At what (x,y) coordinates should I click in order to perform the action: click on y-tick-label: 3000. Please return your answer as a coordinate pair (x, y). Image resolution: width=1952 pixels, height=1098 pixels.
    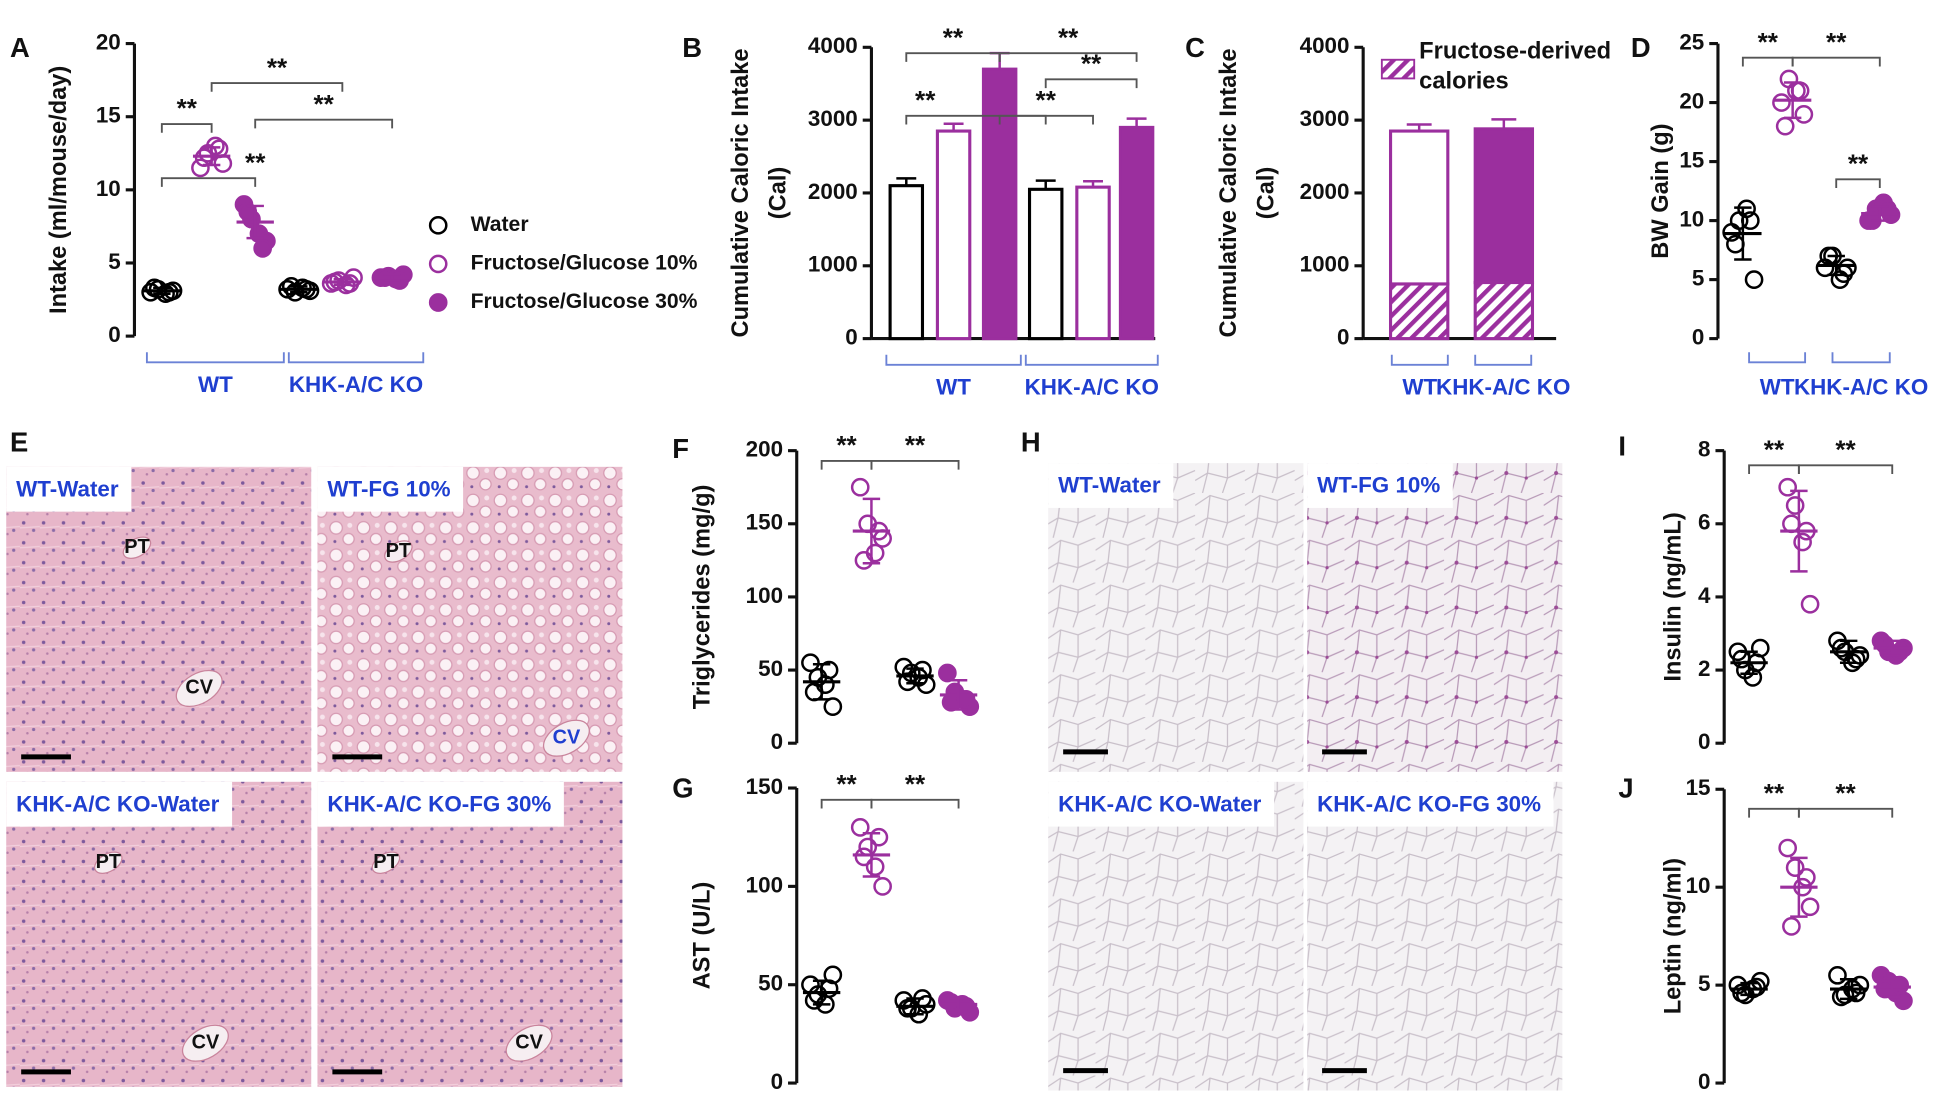
    Looking at the image, I should click on (1325, 118).